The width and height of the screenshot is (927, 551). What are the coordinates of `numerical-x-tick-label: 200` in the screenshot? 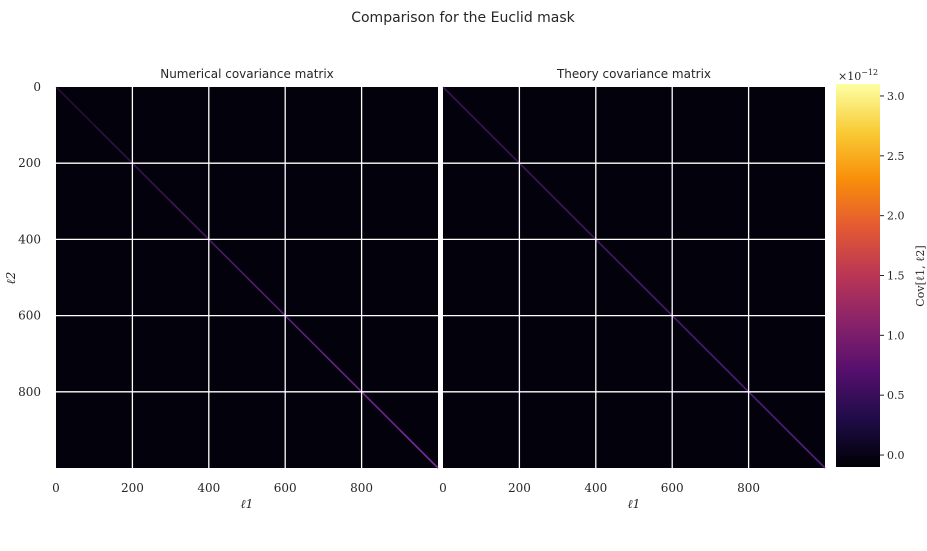 It's located at (132, 488).